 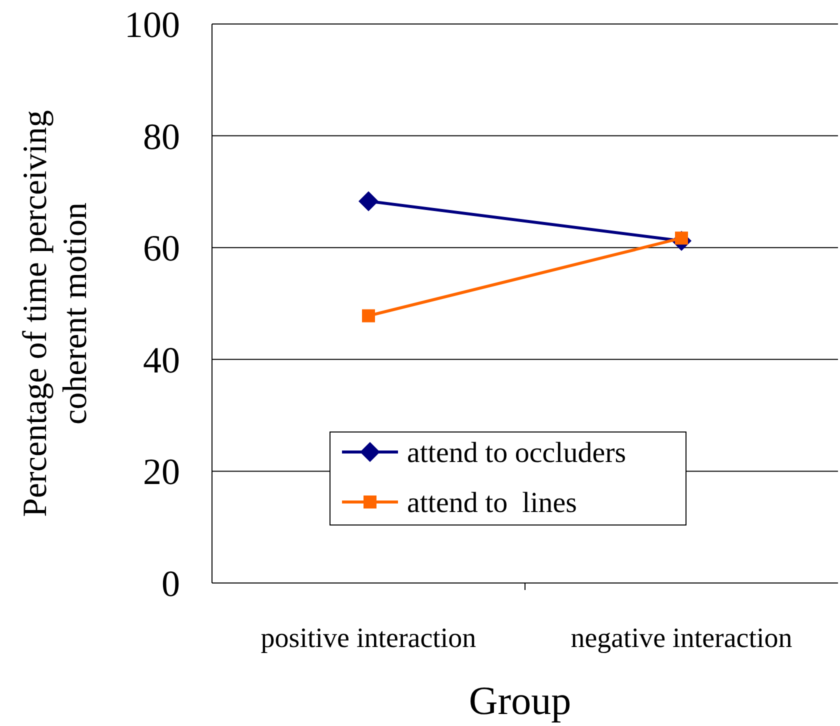 I want to click on legend-label: attend to lines, so click(x=492, y=503).